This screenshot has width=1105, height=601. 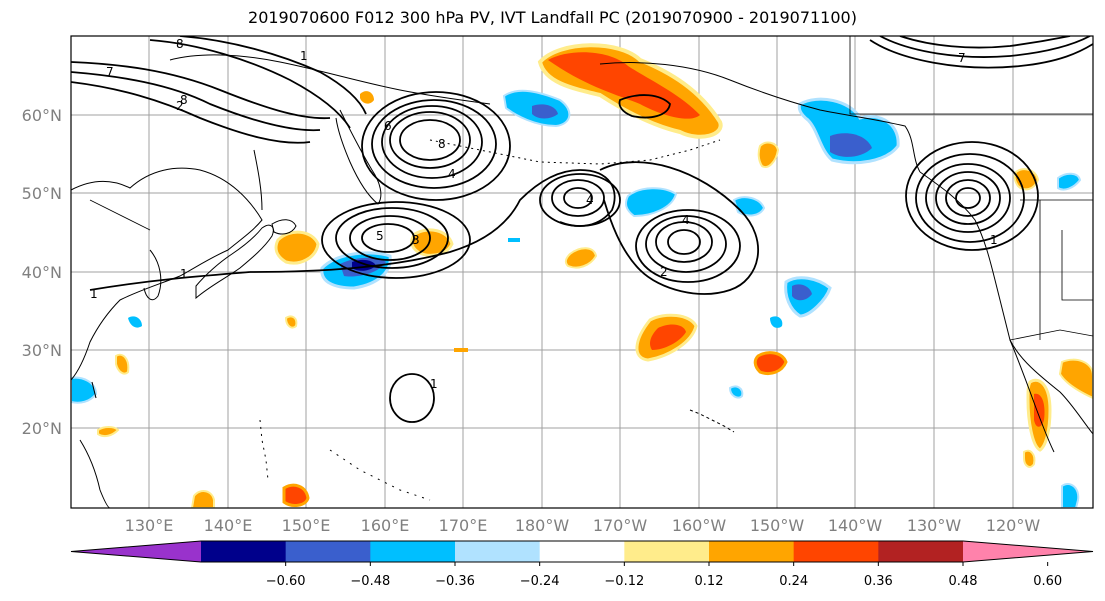 I want to click on contour-label-3a: 3, so click(x=416, y=240).